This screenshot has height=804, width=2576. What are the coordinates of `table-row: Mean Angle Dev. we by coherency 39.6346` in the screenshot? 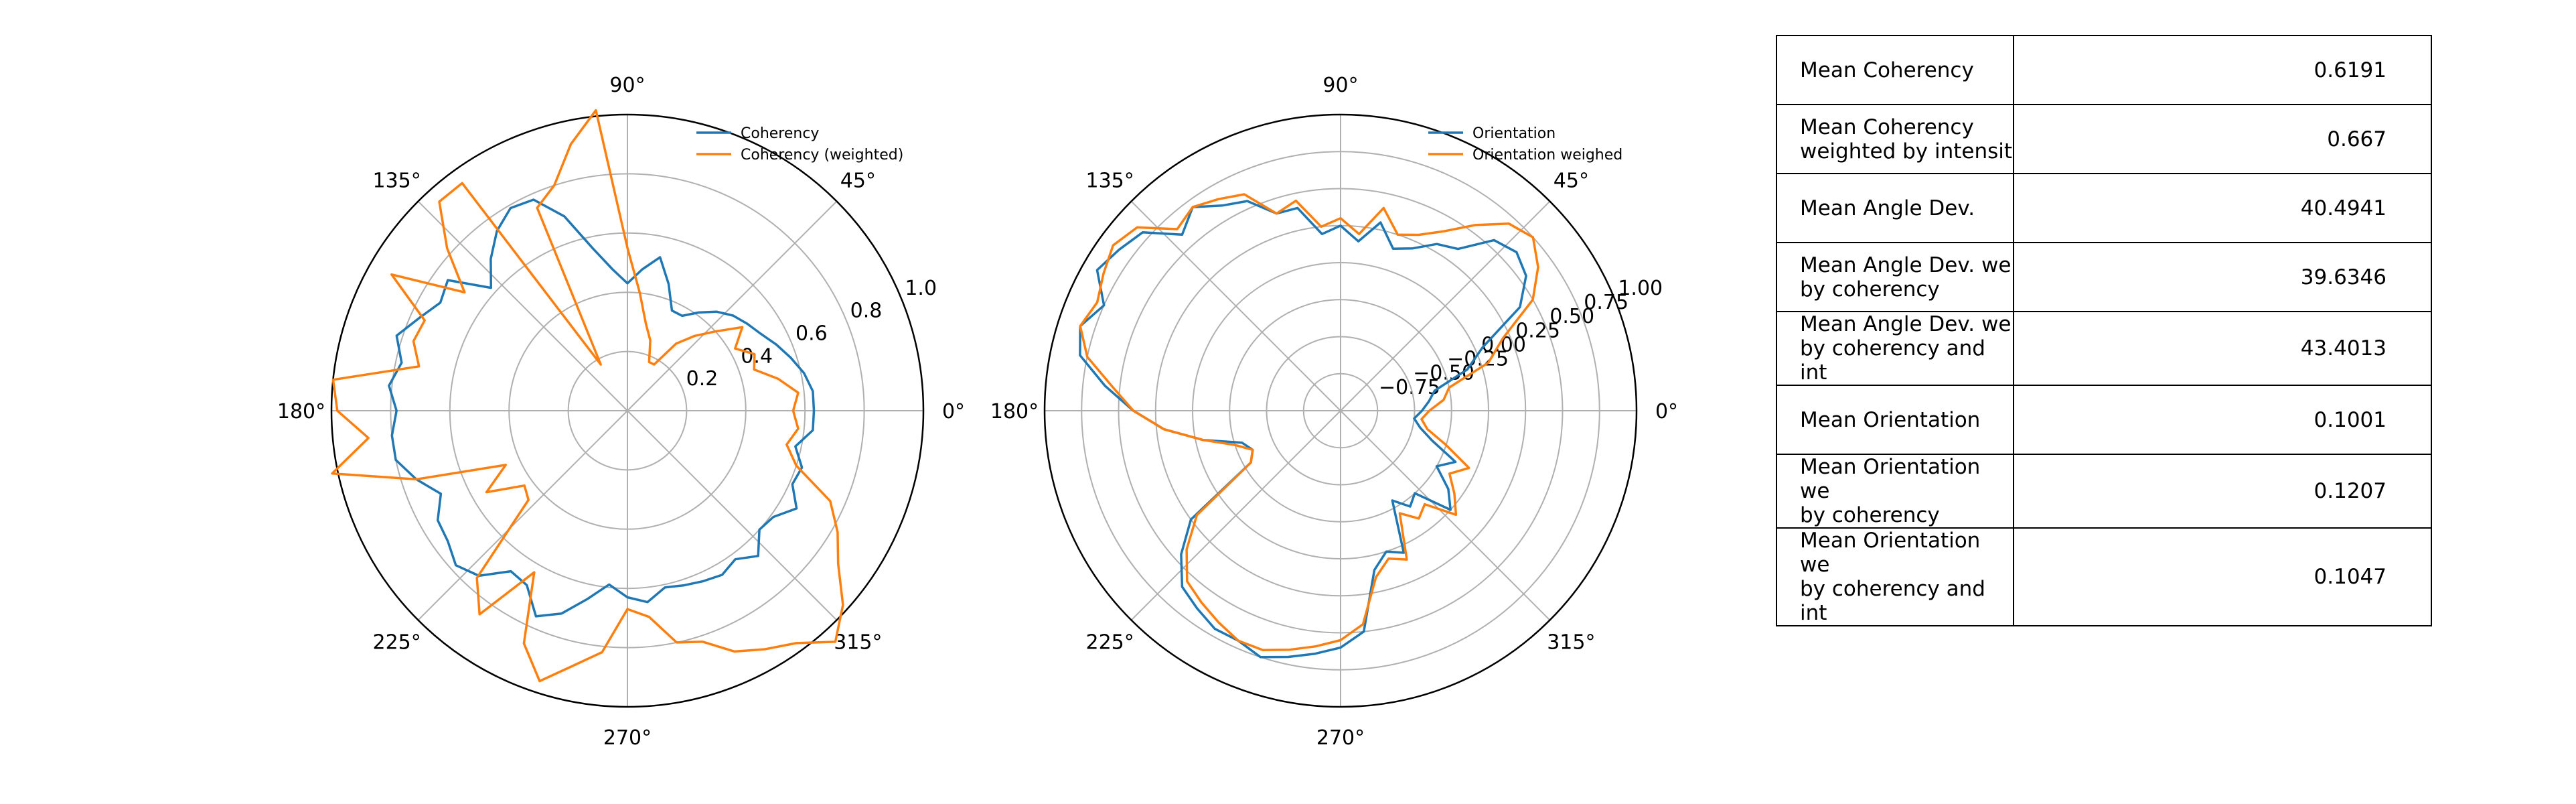 It's located at (2104, 277).